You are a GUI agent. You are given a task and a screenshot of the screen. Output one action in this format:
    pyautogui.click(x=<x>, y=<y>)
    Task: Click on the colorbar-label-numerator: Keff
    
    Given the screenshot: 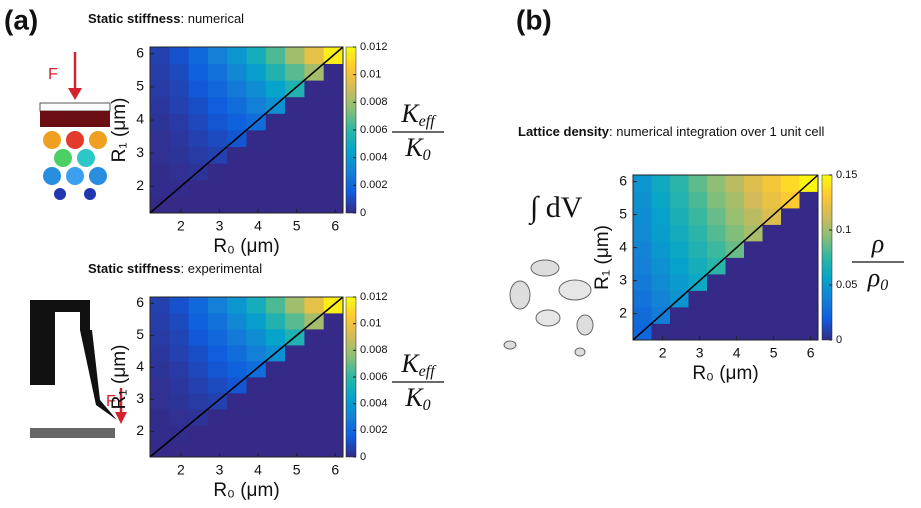 What is the action you would take?
    pyautogui.click(x=418, y=114)
    